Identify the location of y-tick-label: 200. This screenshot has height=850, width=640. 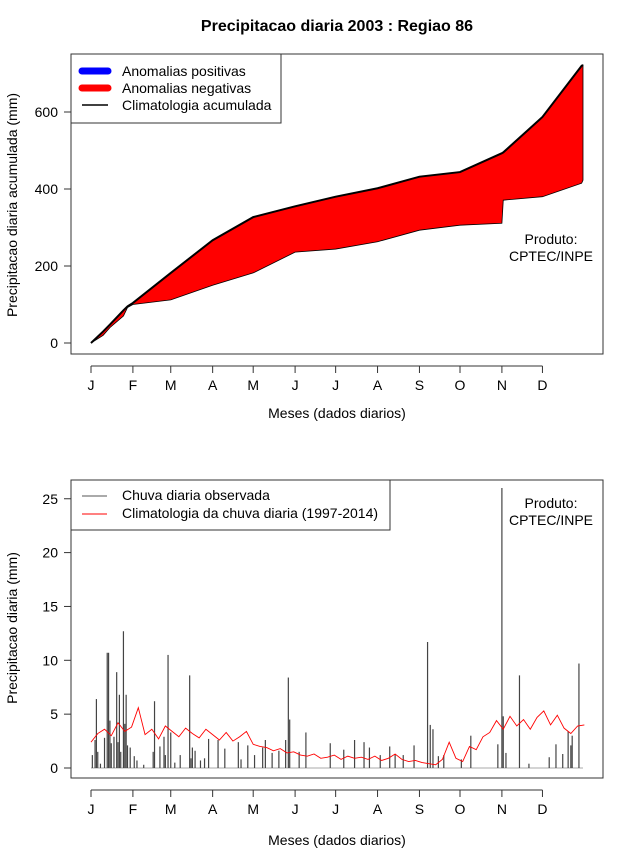
(47, 266).